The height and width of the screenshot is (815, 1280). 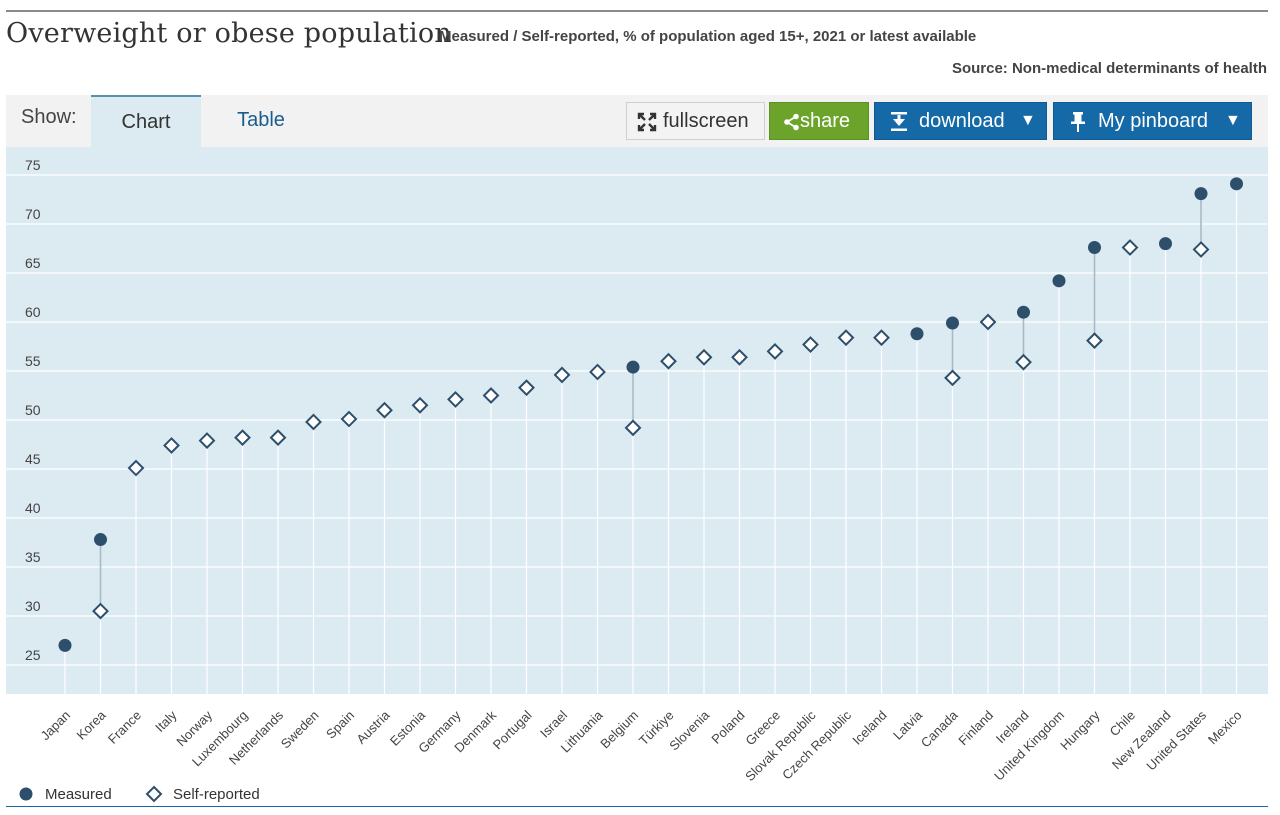 I want to click on x-tick-label: Italy, so click(x=166, y=721).